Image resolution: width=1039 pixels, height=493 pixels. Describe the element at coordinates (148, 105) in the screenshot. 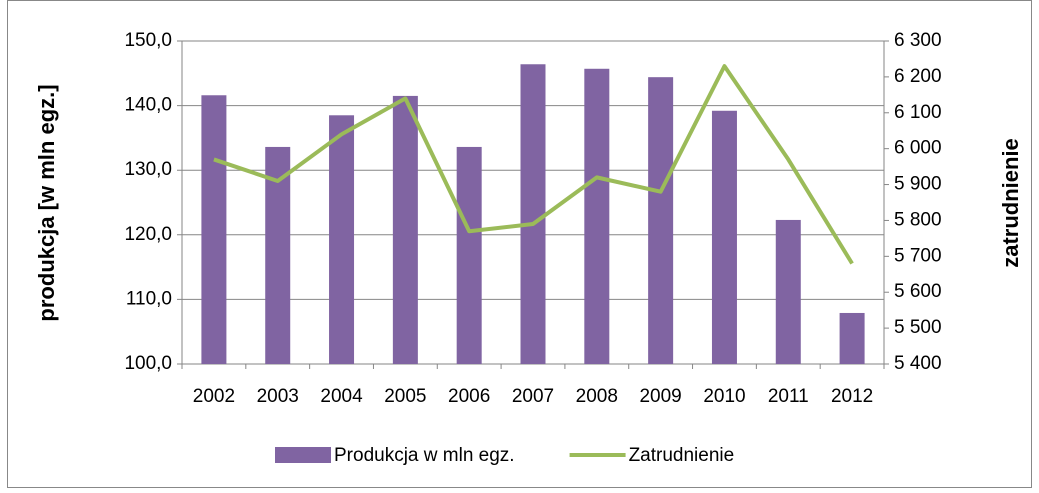

I see `y-tick-label: 140,0` at that location.